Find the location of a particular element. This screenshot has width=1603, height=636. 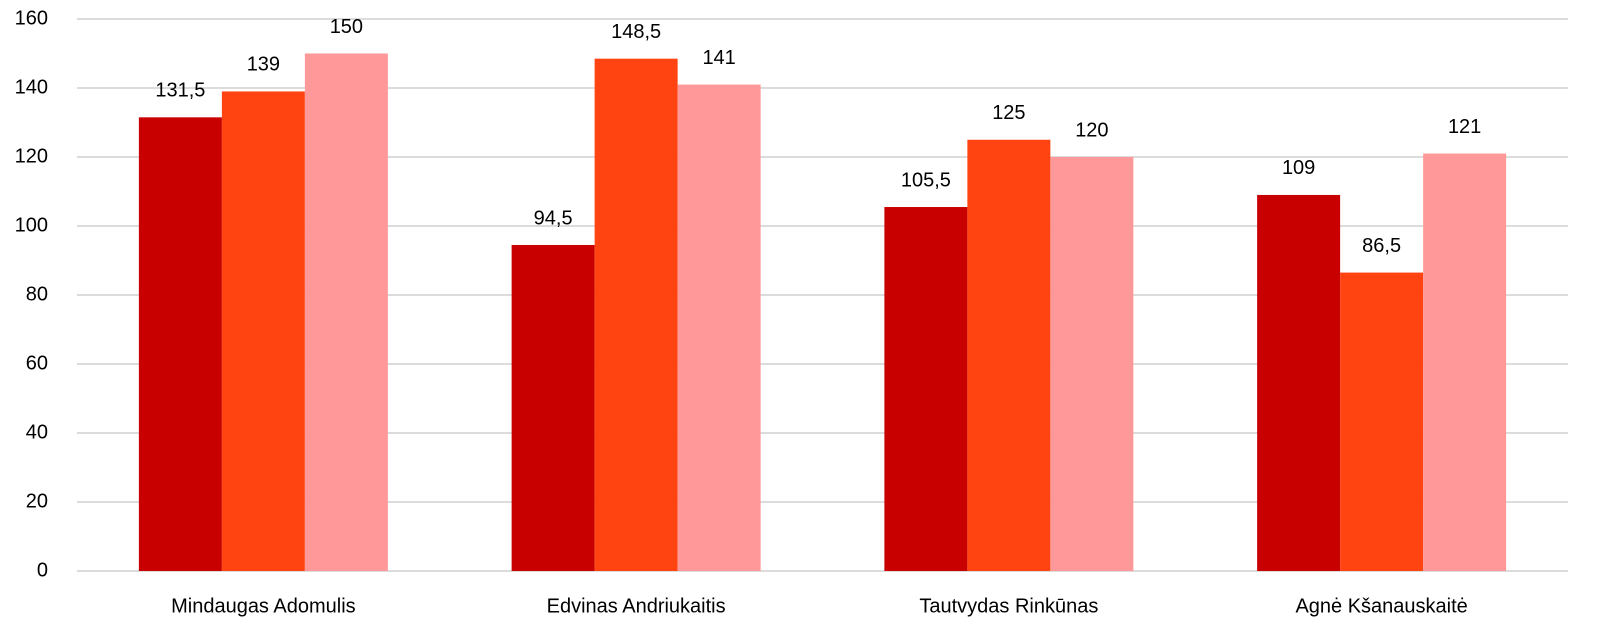

y-tick-label: 20 is located at coordinates (37, 501).